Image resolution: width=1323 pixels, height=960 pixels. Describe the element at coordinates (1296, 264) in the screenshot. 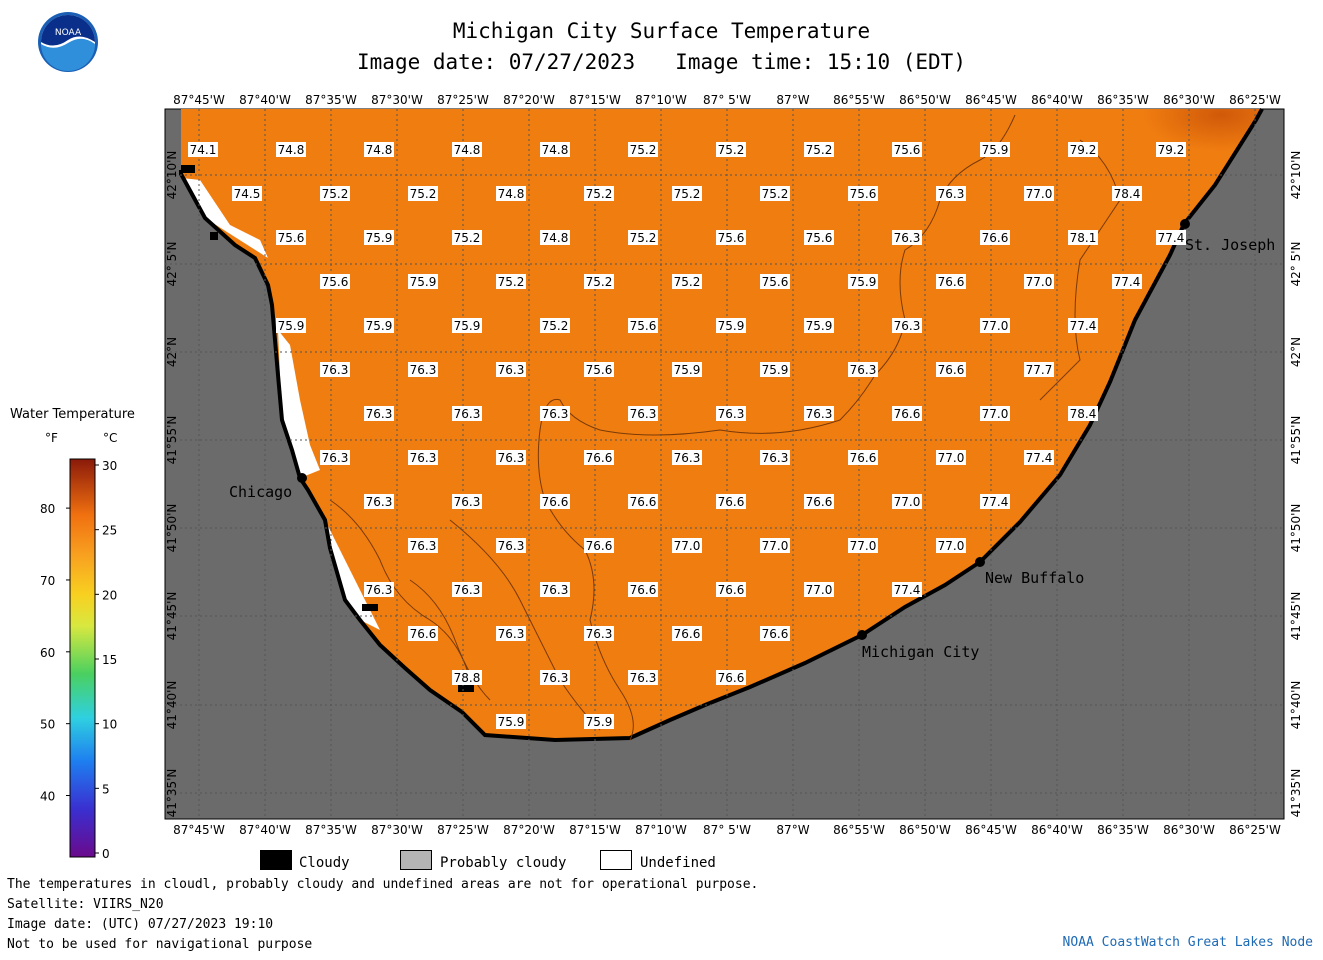

I see `latitude-label: 42° 5'N` at that location.